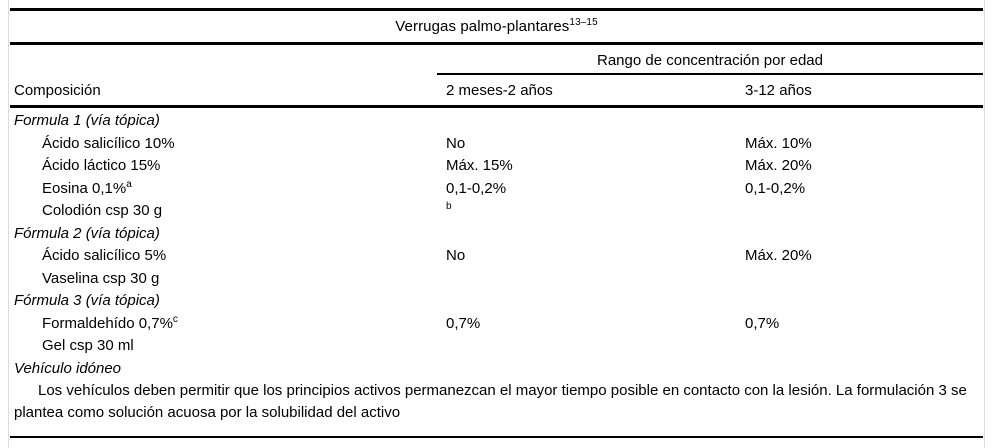 The width and height of the screenshot is (992, 448). I want to click on column-header-age-3-12y: 3-12 años, so click(778, 90).